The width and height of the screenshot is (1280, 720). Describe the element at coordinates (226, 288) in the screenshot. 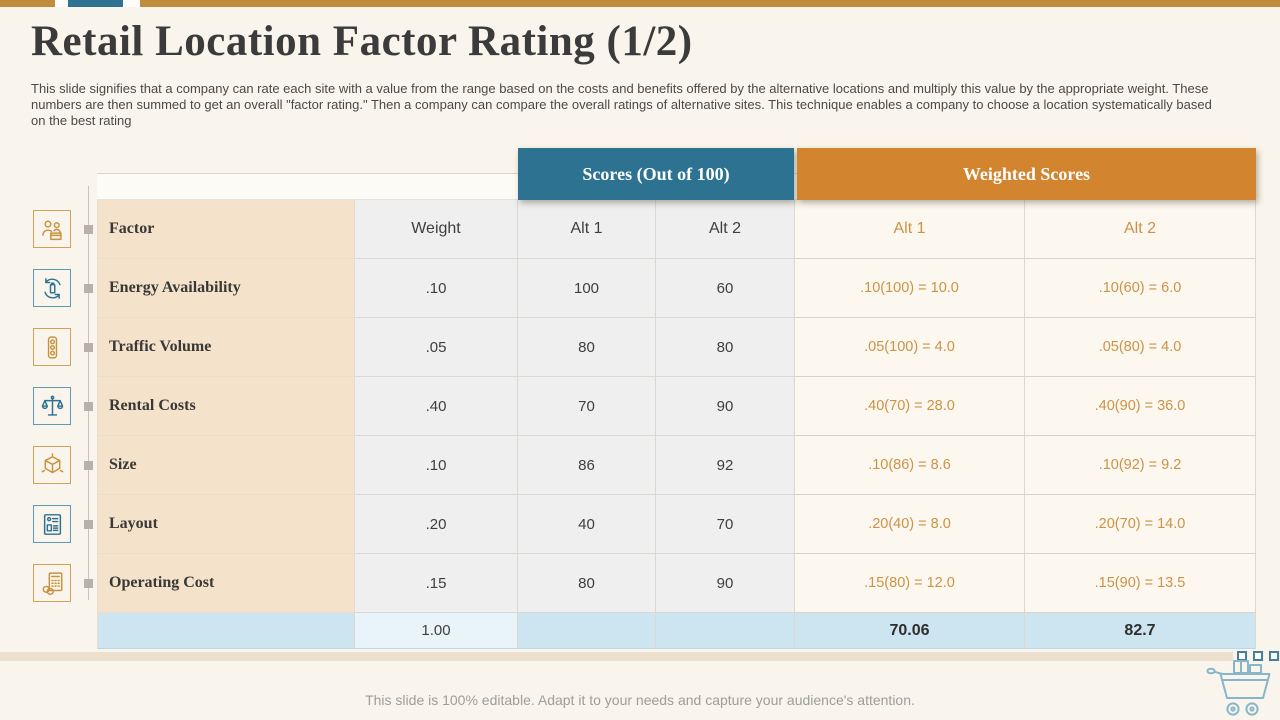

I see `factor-cell: Energy Availability` at that location.